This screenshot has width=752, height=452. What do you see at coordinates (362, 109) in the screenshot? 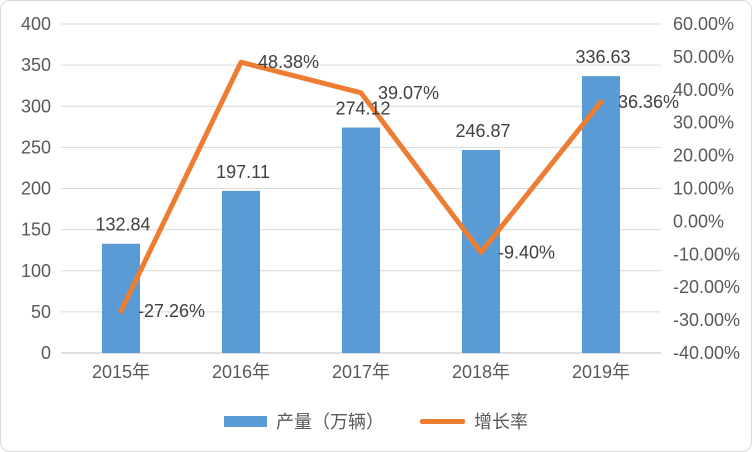
I see `bar-data-label: 274.12` at bounding box center [362, 109].